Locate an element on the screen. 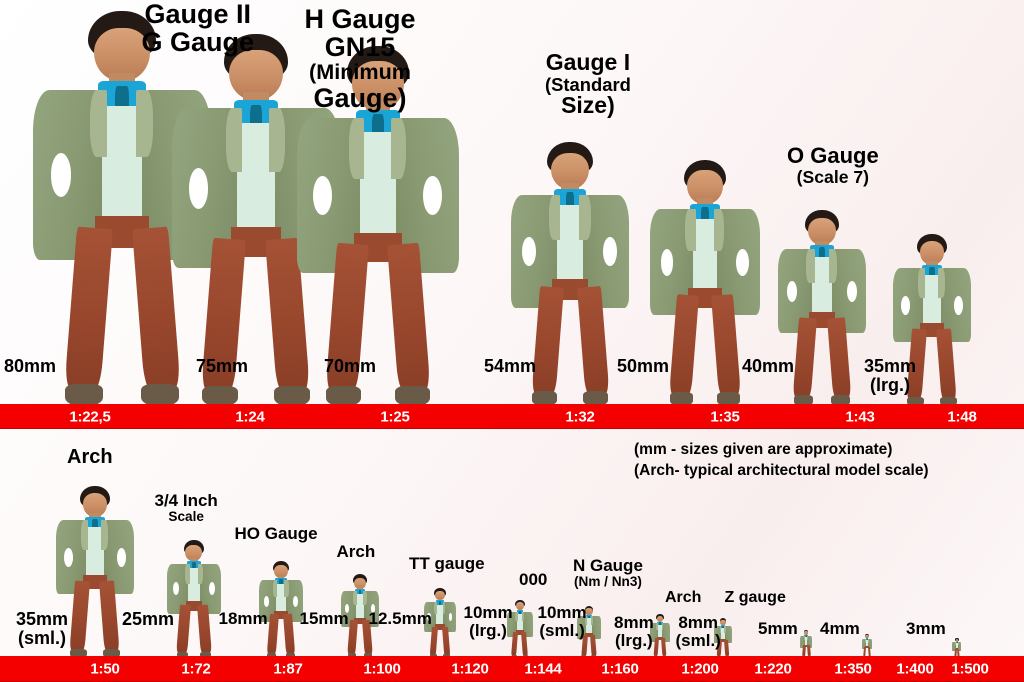  gauge-name-label: HO Gauge is located at coordinates (276, 534).